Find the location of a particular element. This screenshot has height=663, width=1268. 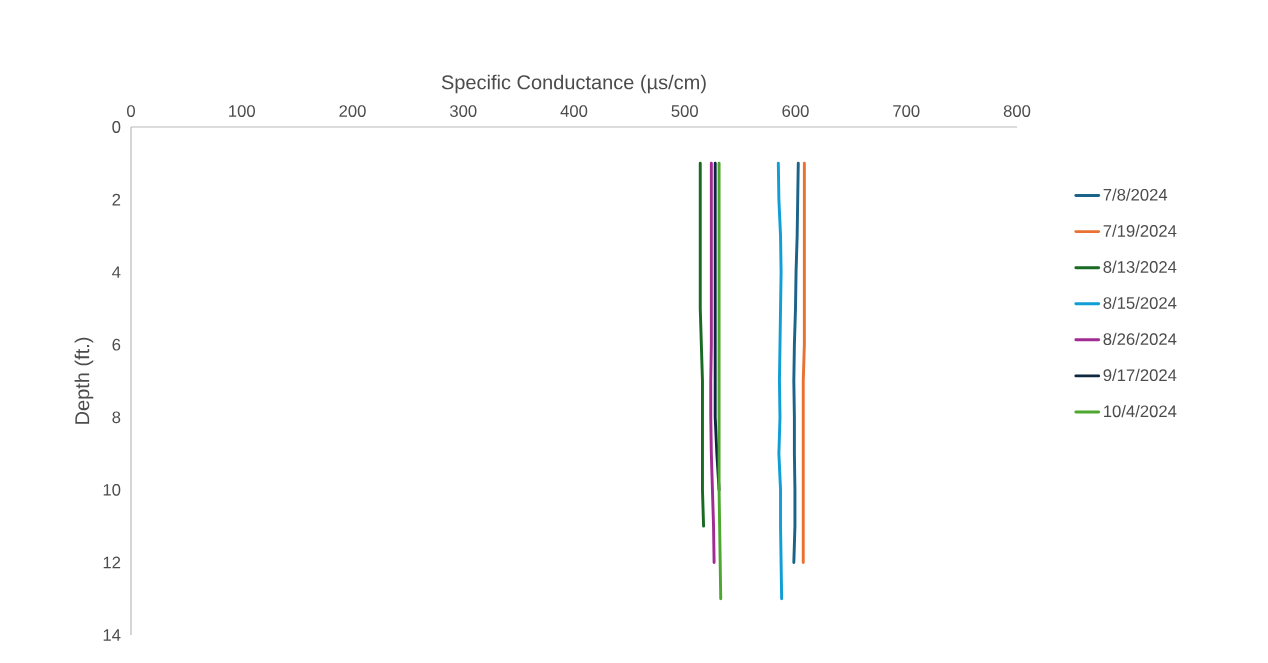

x-axis-title: Specific Conductance (µs/cm) is located at coordinates (573, 84).